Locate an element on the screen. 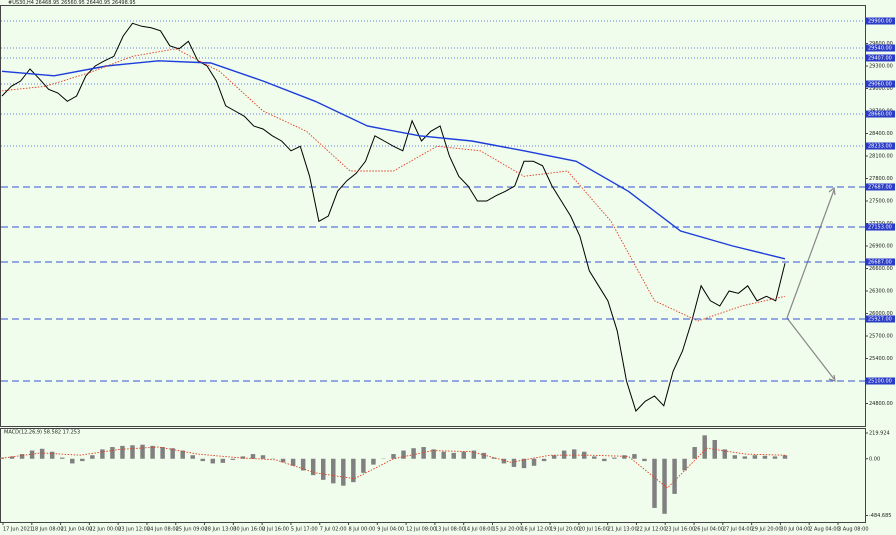 Image resolution: width=896 pixels, height=535 pixels. x-tick-label: 7 Jul 02:00 is located at coordinates (333, 530).